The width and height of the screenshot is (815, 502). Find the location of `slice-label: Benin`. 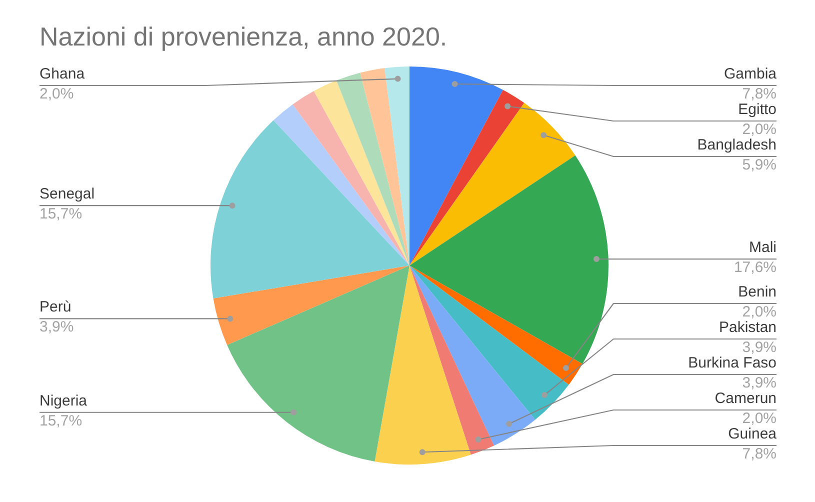

slice-label: Benin is located at coordinates (757, 292).